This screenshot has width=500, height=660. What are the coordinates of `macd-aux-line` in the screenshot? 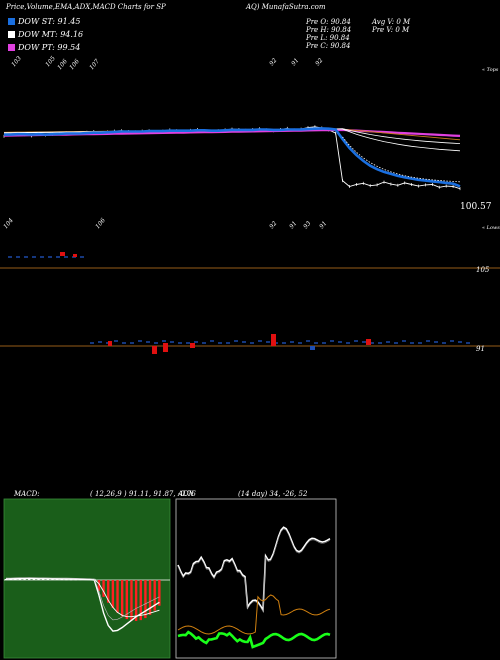 It's located at (82, 599).